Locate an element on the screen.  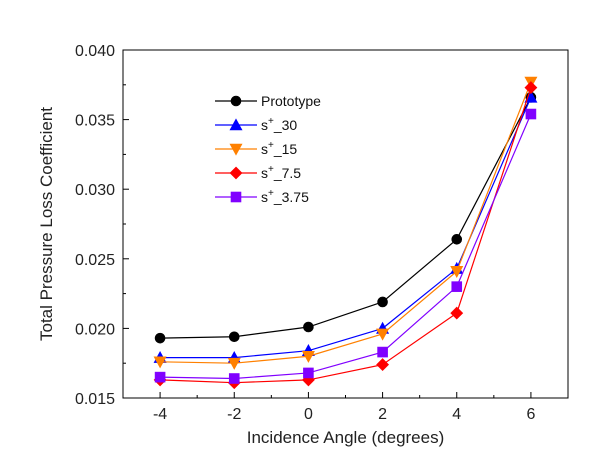
legend-label-rest: _7.5 is located at coordinates (287, 173).